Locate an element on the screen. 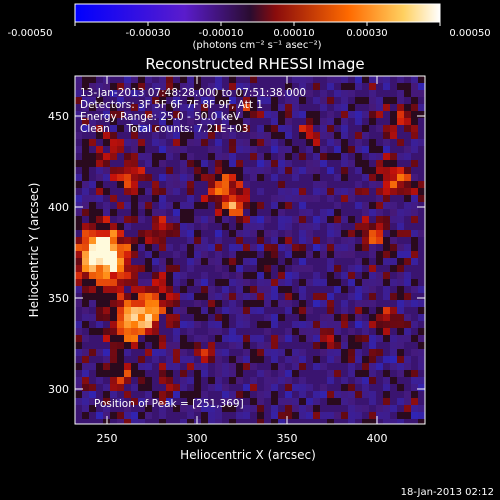 The width and height of the screenshot is (500, 500). colorbar is located at coordinates (257, 13).